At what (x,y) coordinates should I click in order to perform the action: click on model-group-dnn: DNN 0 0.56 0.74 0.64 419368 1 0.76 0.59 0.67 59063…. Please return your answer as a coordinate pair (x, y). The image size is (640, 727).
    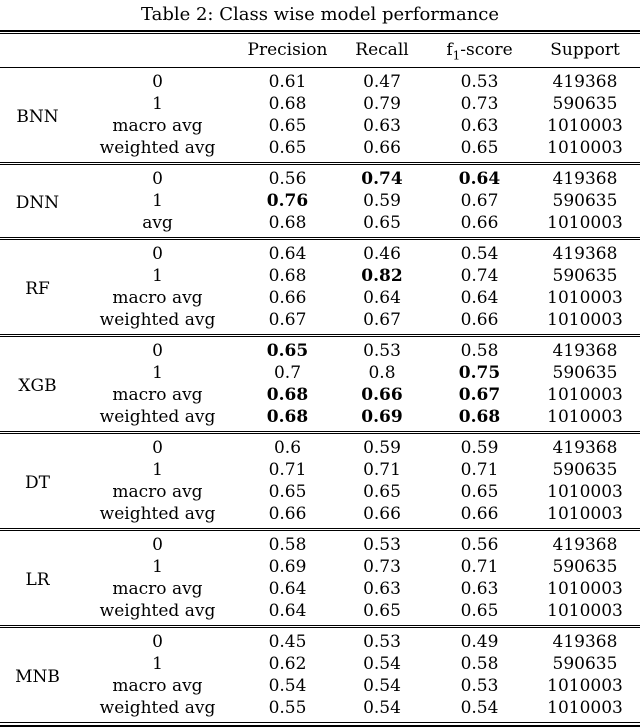
    Looking at the image, I should click on (320, 201).